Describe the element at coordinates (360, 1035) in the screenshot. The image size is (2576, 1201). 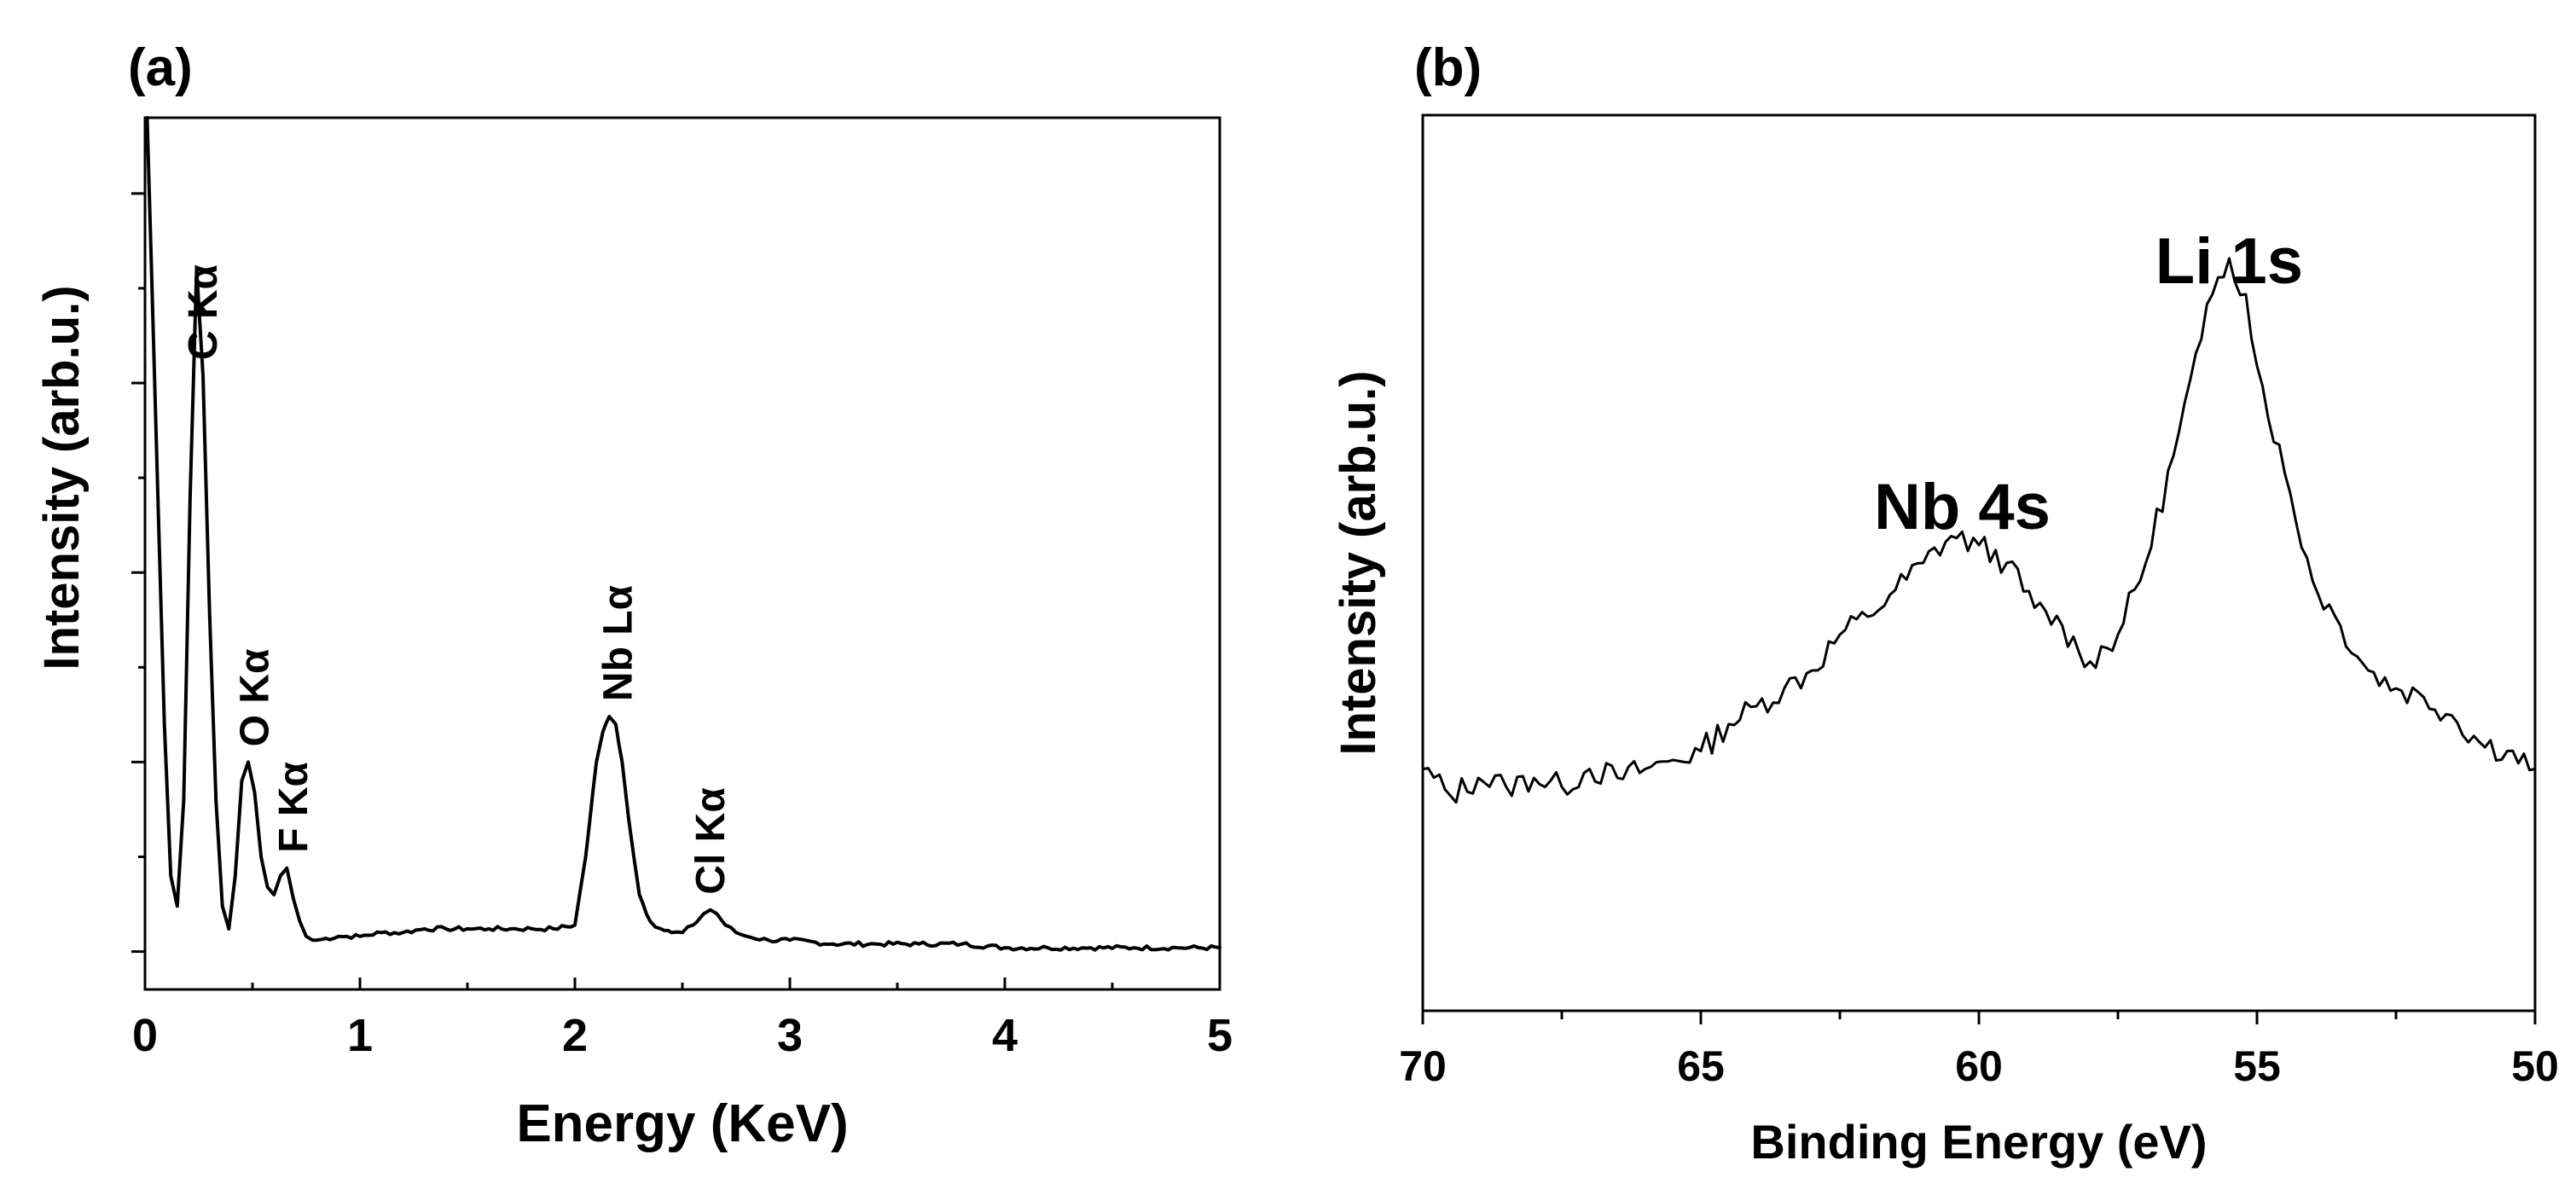
I see `a-x-tick-label: 1` at that location.